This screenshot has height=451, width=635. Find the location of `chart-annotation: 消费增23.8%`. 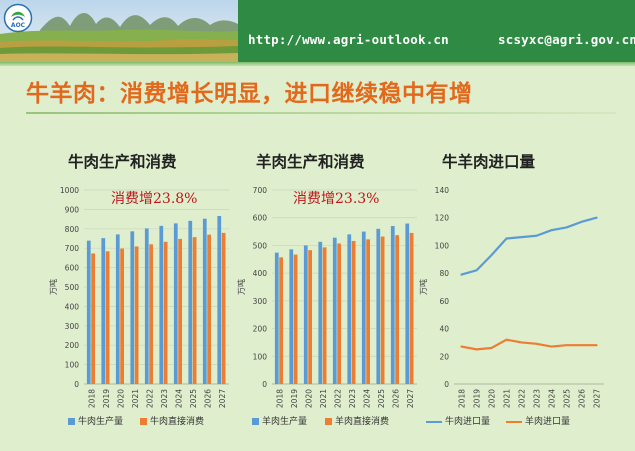

chart-annotation: 消费增23.8% is located at coordinates (154, 199).